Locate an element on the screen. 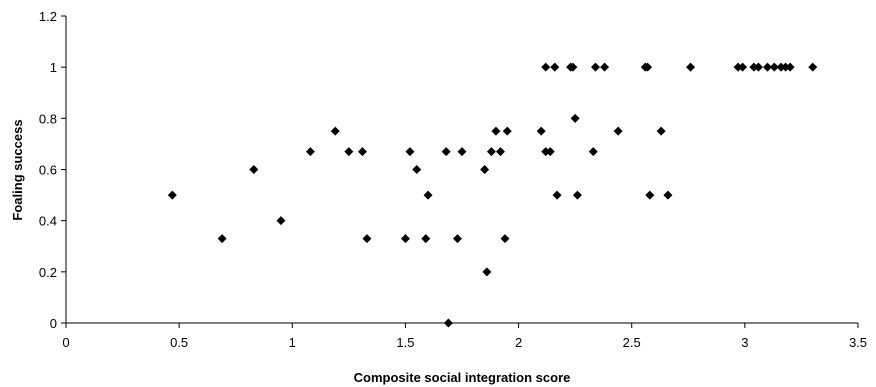  y-tick-label: 1.2 is located at coordinates (48, 16).